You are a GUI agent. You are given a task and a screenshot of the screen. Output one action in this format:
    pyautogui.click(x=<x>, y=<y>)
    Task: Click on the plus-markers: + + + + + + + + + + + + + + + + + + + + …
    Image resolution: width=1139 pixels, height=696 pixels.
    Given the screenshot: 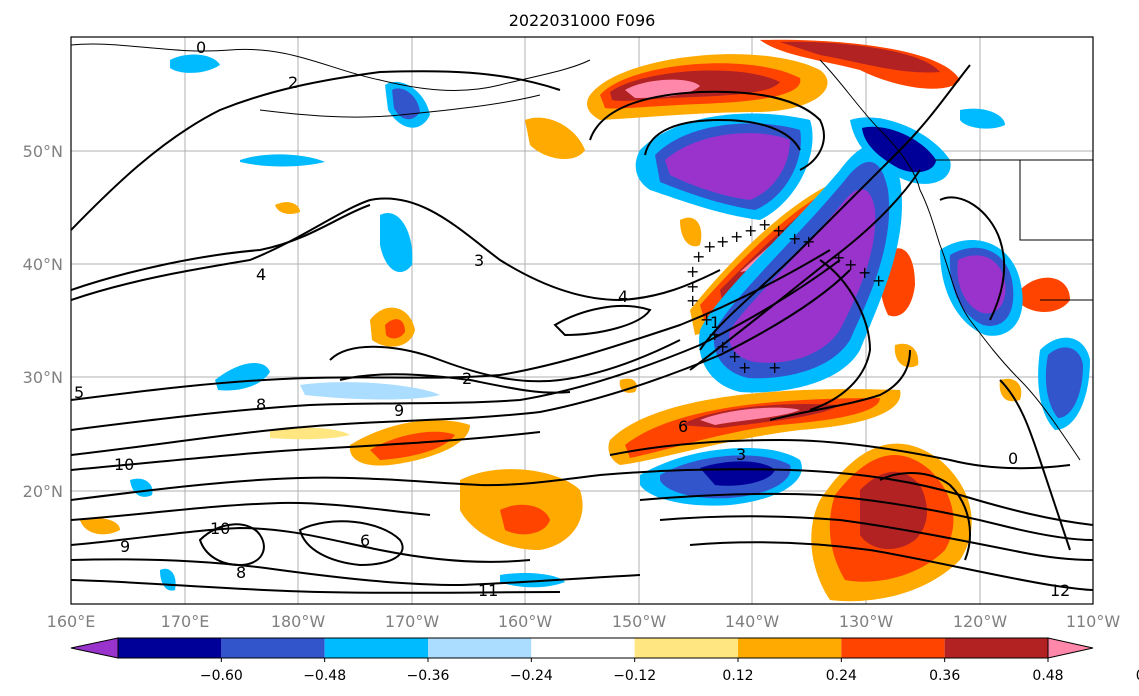 What is the action you would take?
    pyautogui.click(x=785, y=296)
    